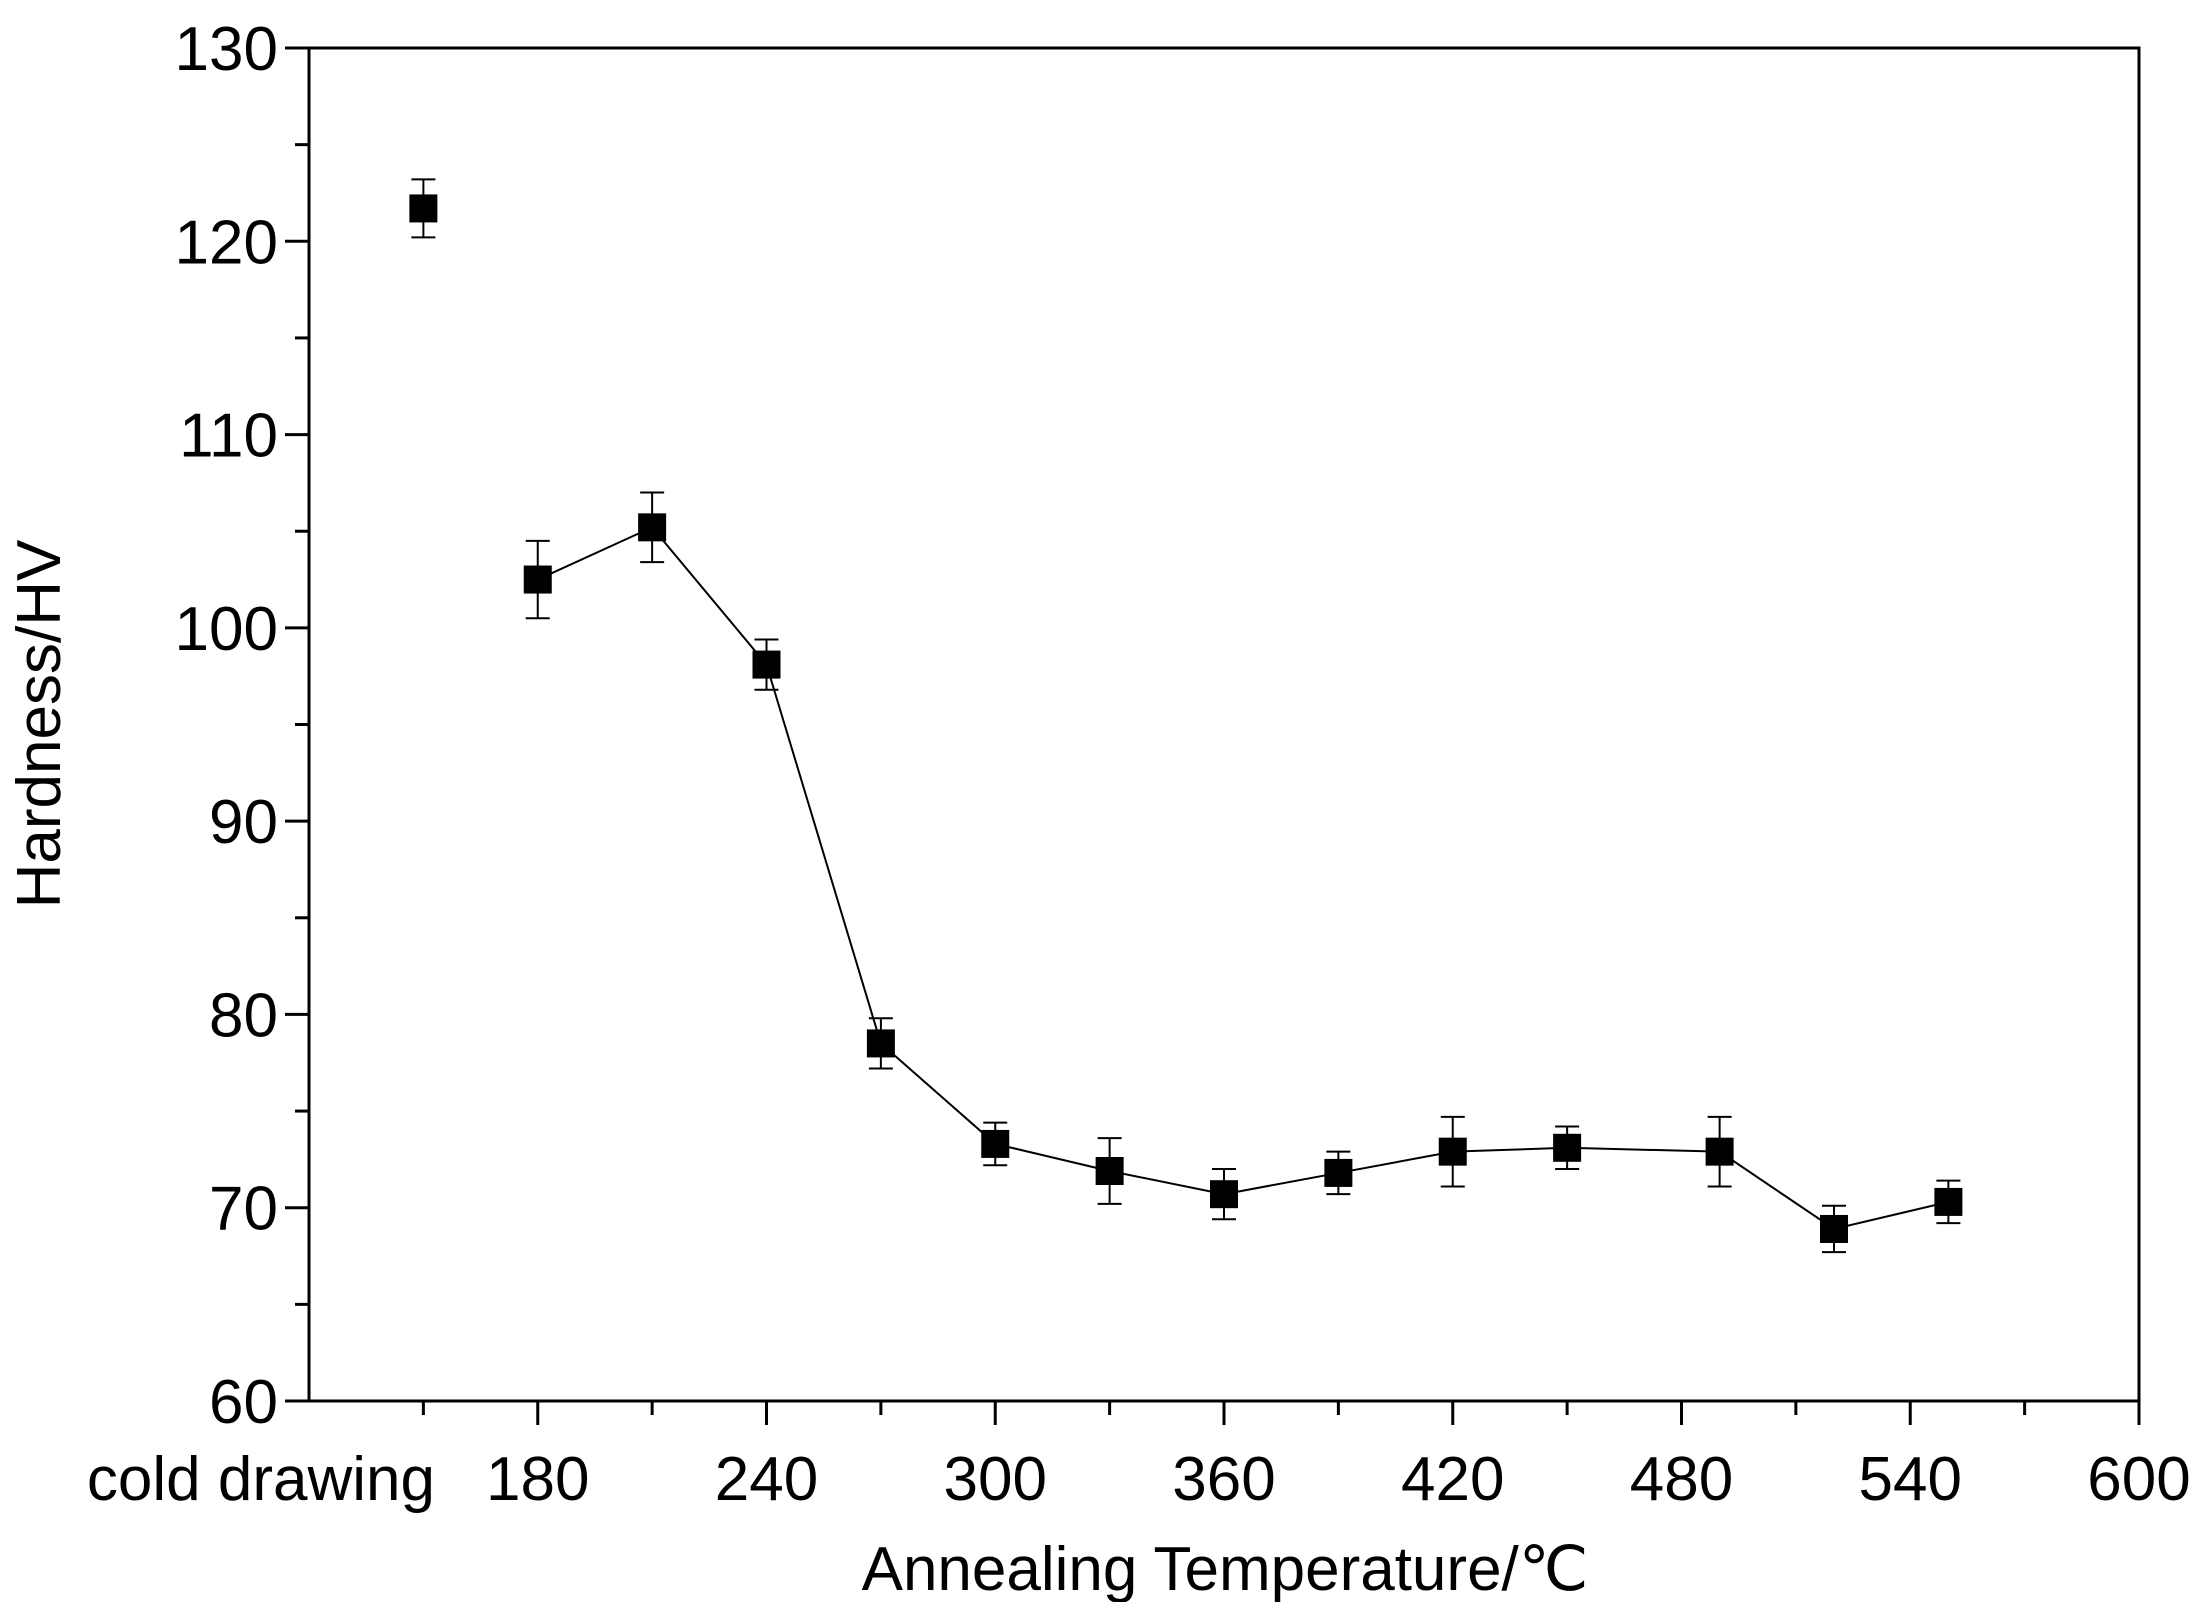 The image size is (2199, 1602). I want to click on x-tick-label: 420, so click(1452, 1479).